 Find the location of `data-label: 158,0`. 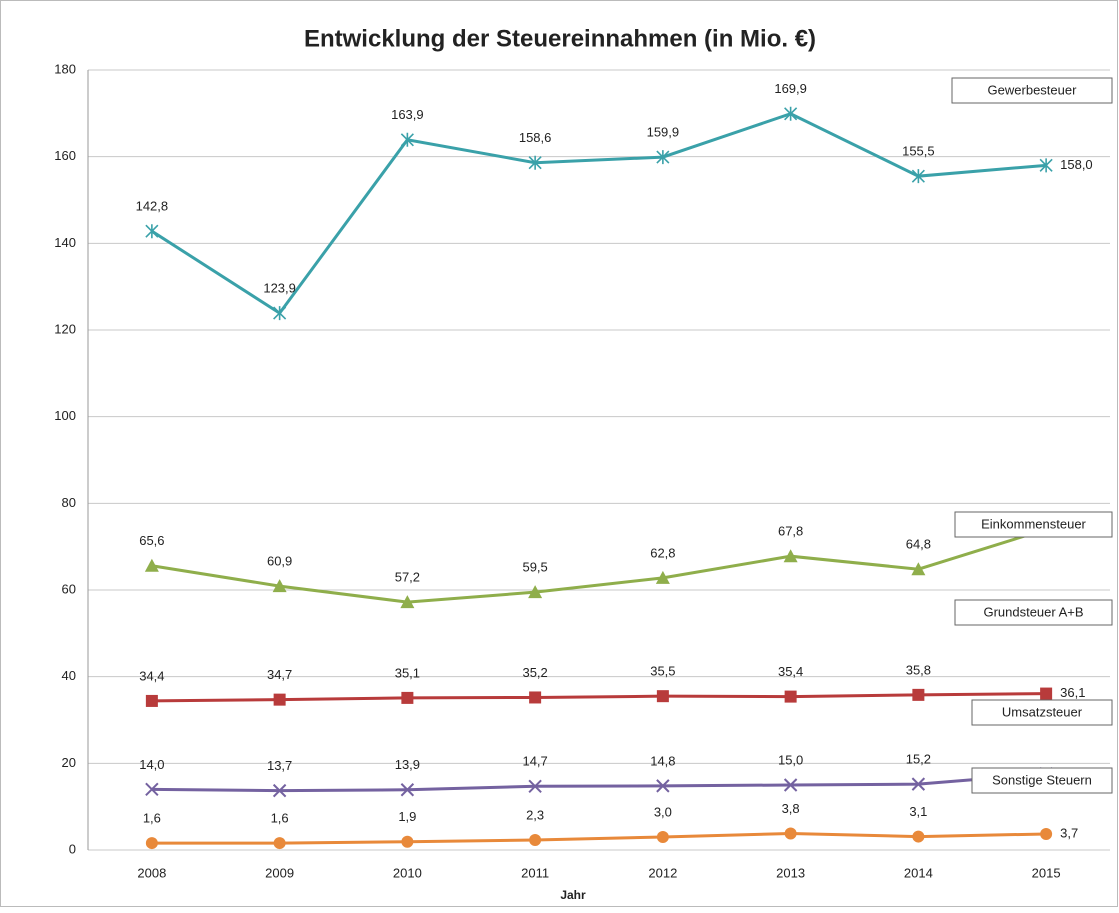

data-label: 158,0 is located at coordinates (1076, 164).